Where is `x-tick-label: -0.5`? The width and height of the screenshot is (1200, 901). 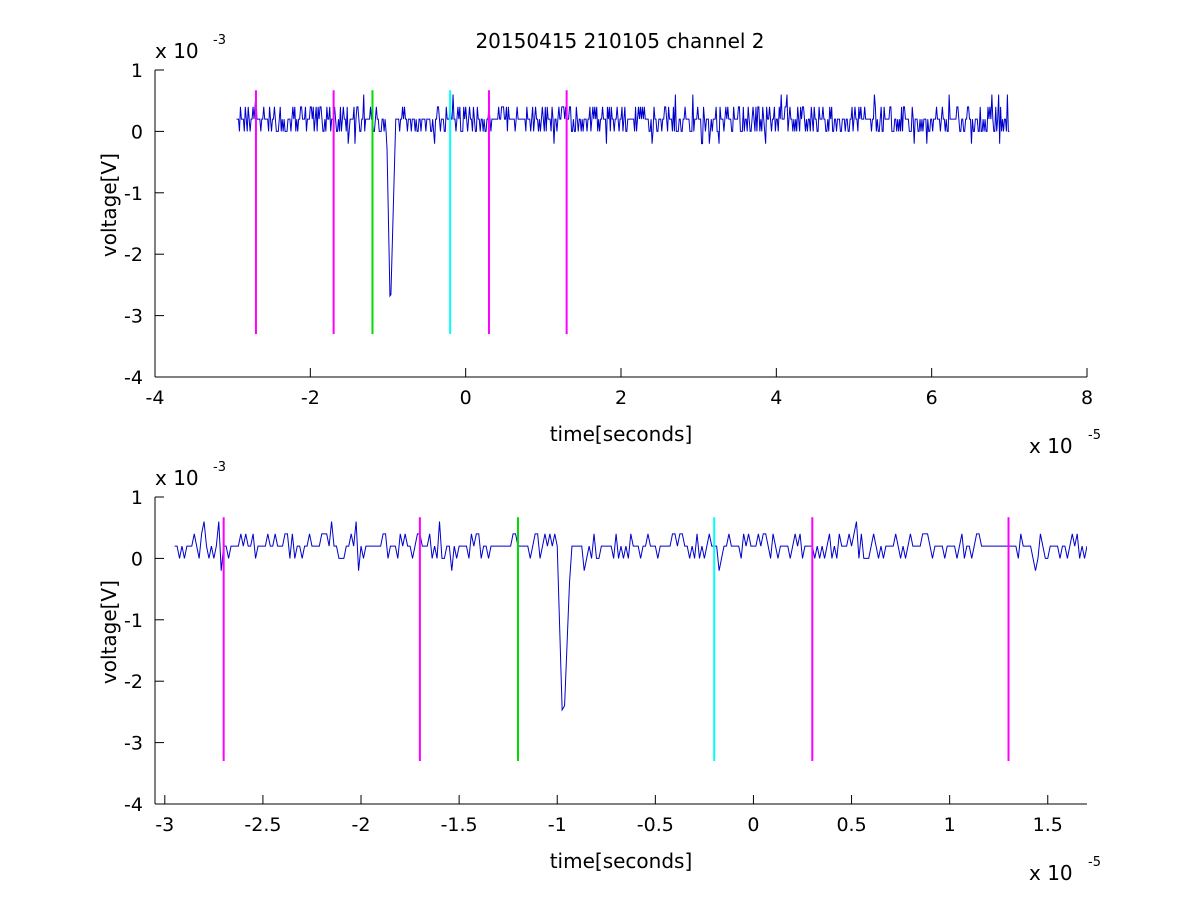 x-tick-label: -0.5 is located at coordinates (655, 825).